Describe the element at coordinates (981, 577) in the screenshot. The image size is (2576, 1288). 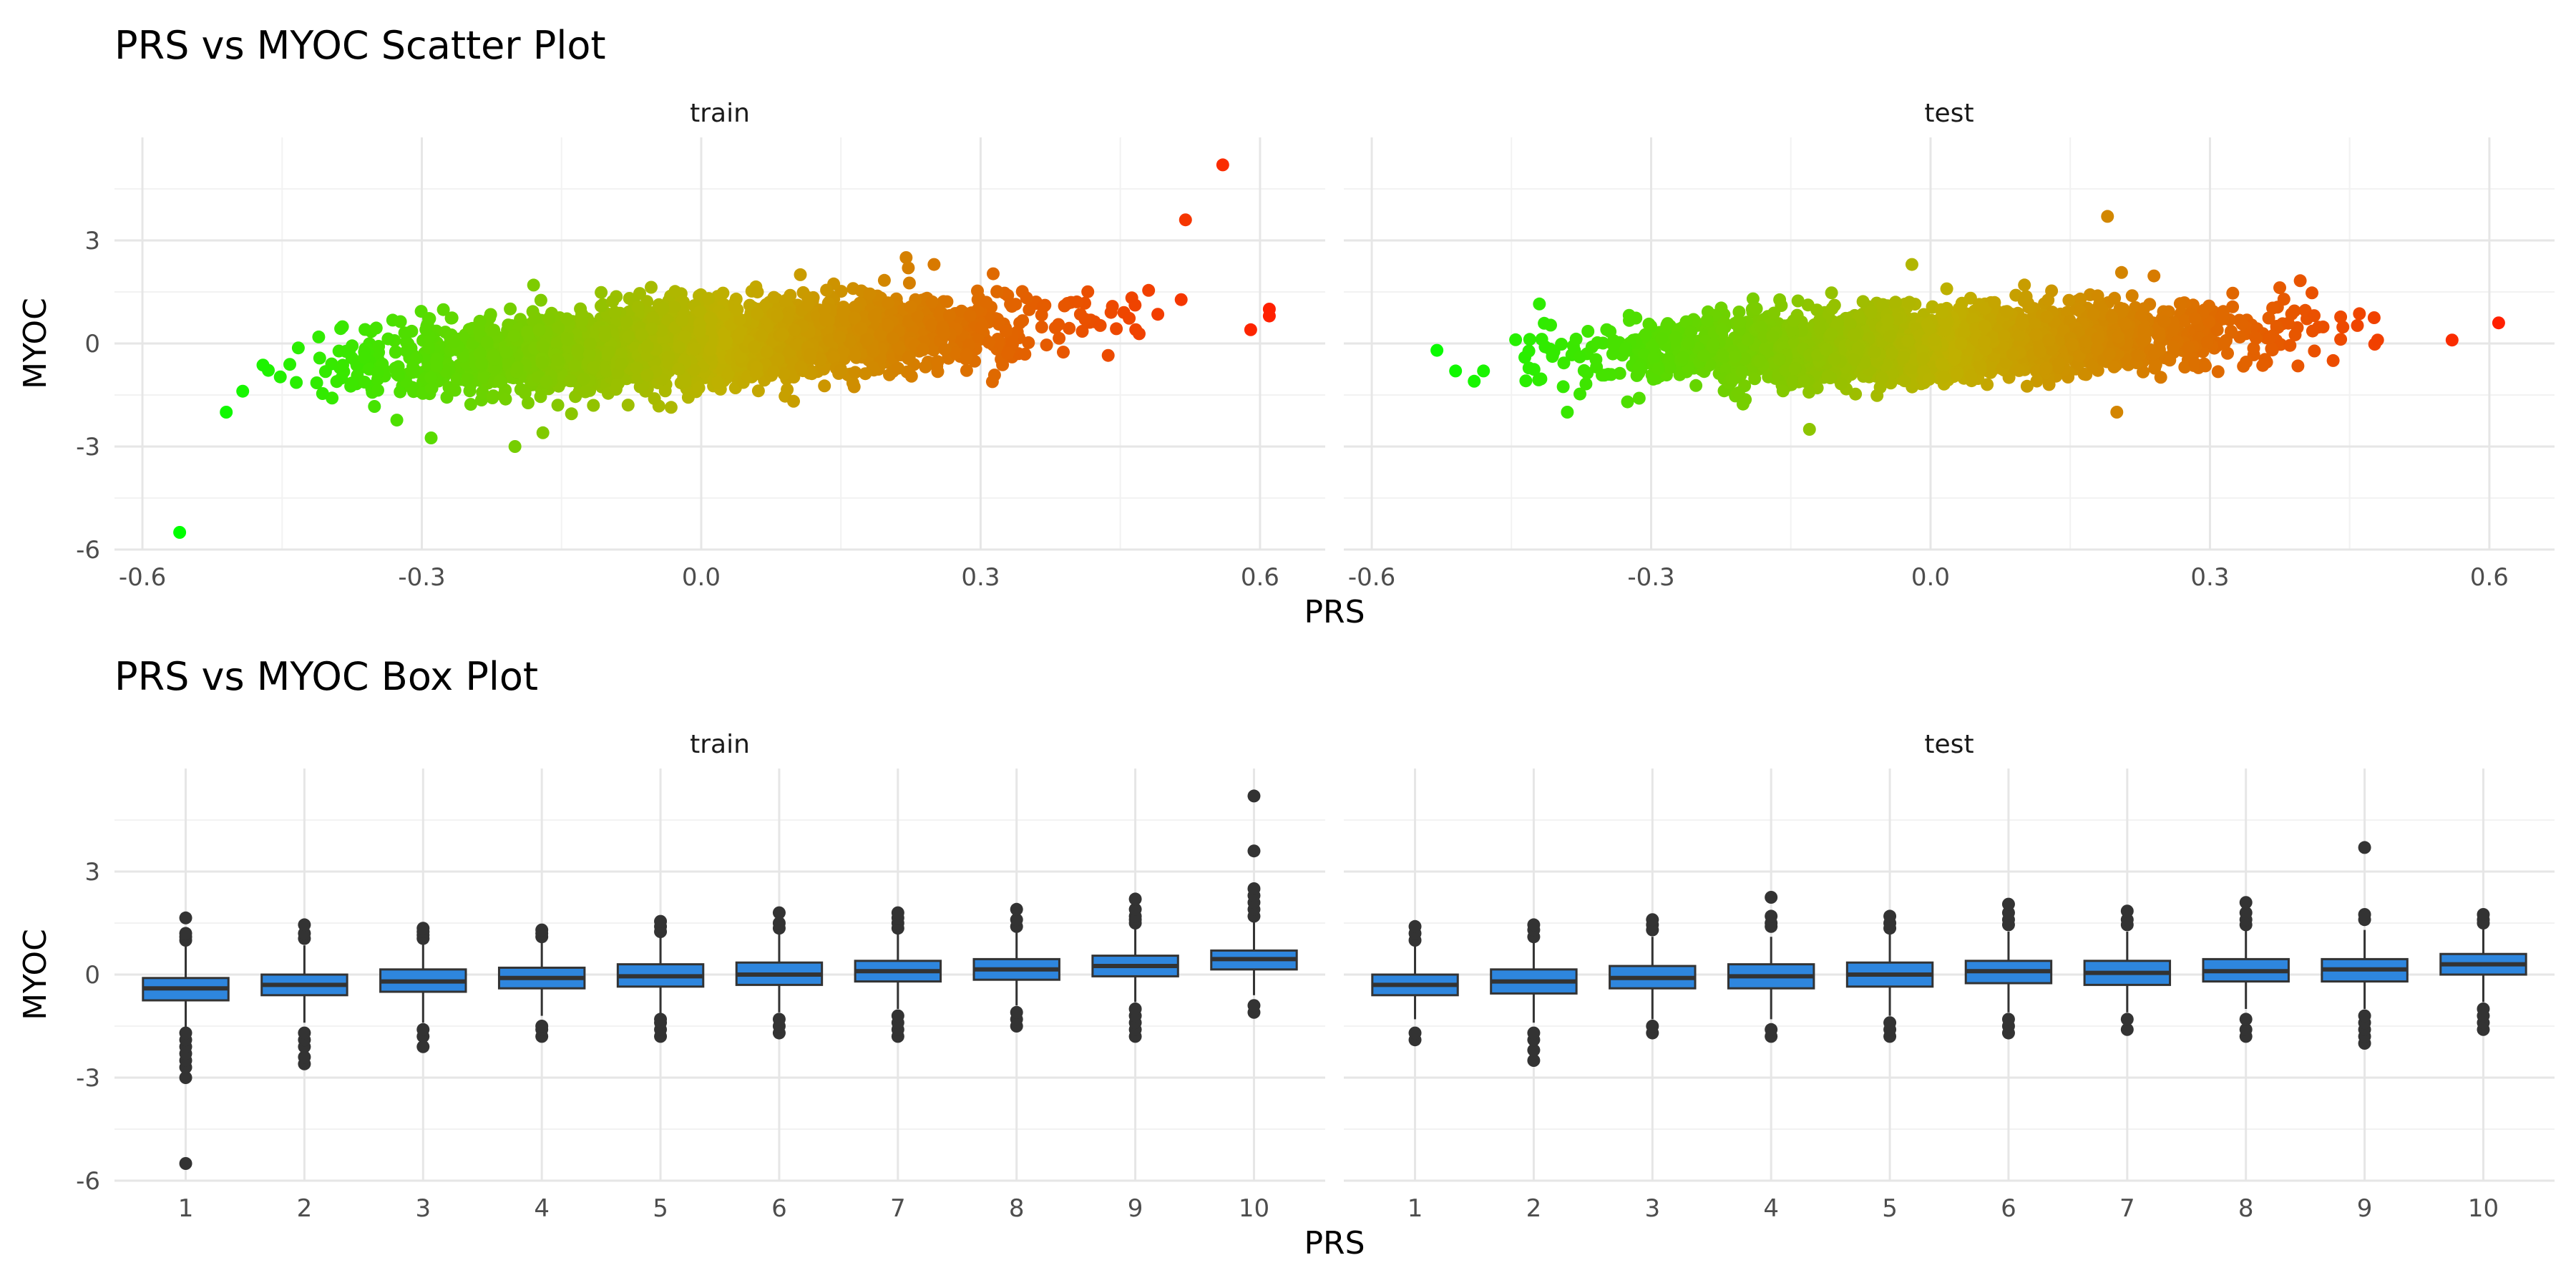
I see `scatter-x-tick-label: 0.3` at that location.